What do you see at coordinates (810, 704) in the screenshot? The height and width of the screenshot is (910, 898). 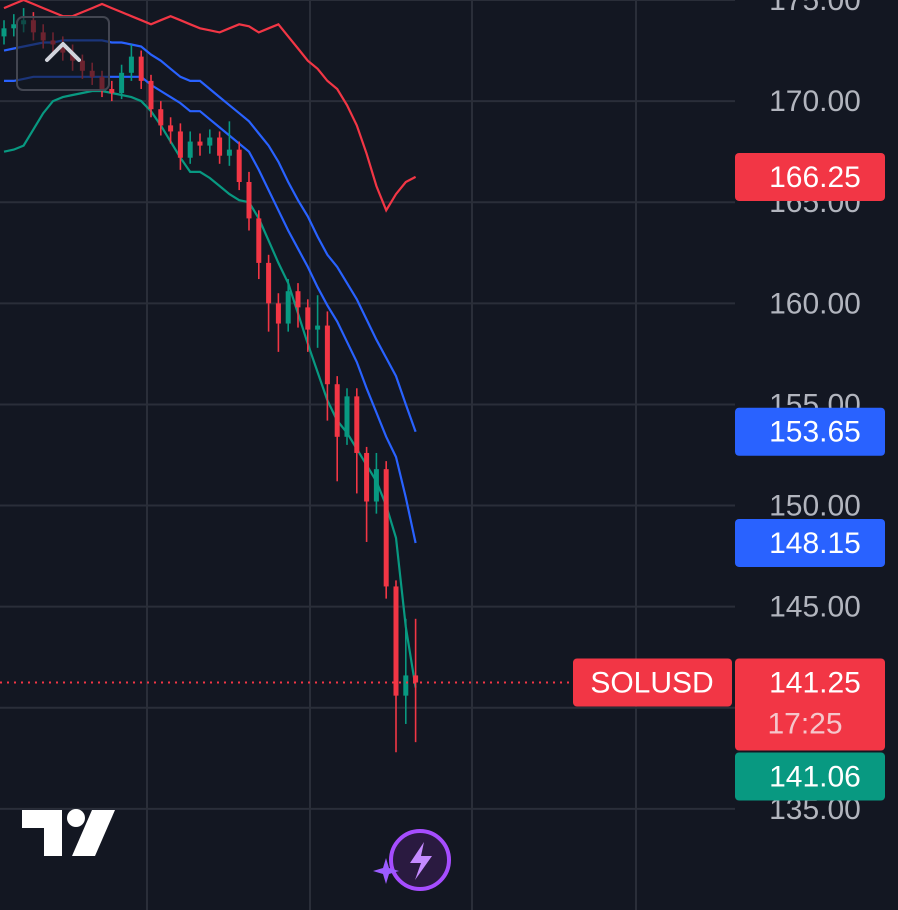 I see `last-price-box` at bounding box center [810, 704].